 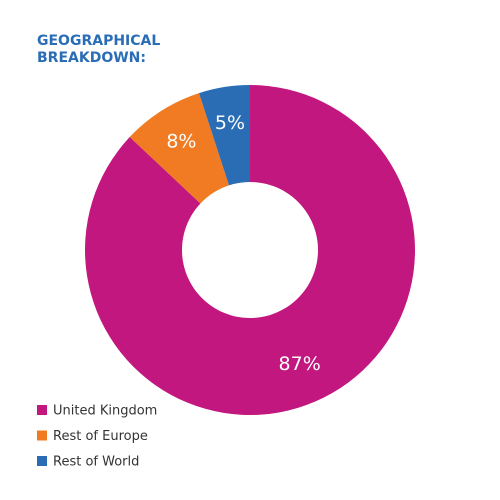 I want to click on data-label: 5%, so click(x=230, y=123).